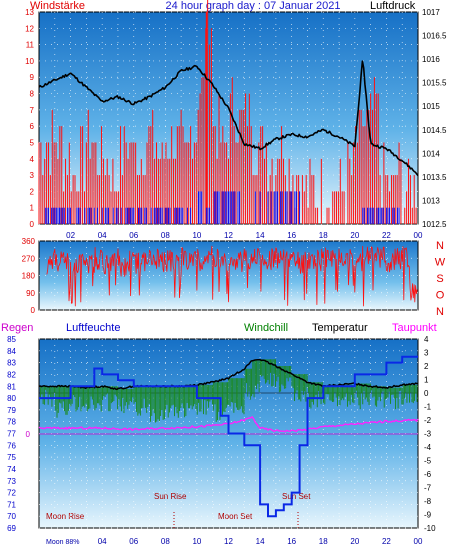  I want to click on humidity-tick-label: 82, so click(11, 374).